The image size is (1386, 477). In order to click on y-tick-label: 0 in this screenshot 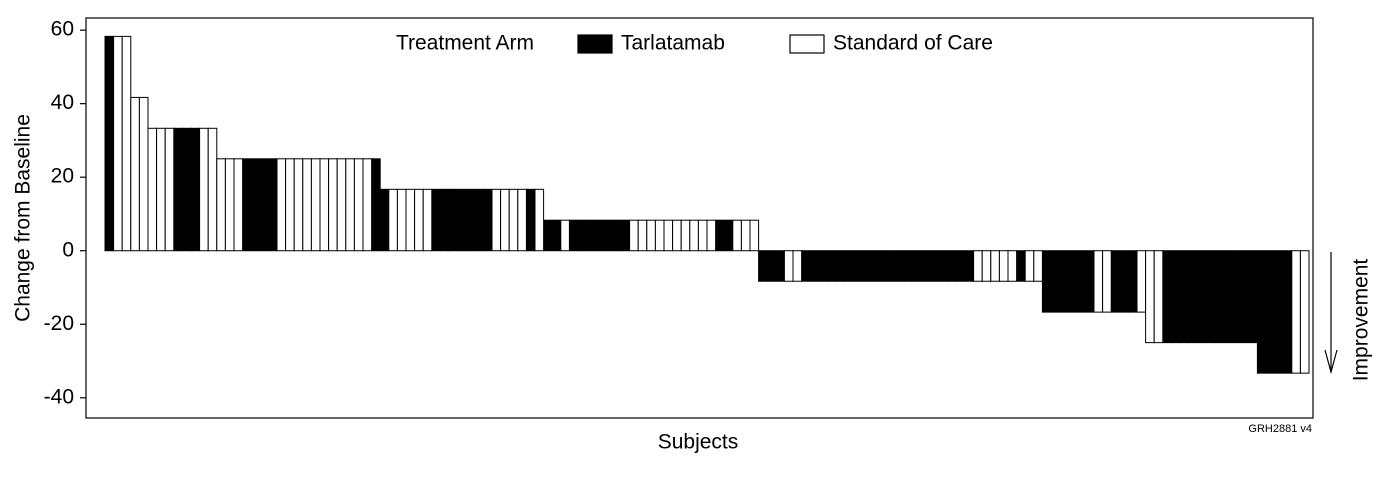, I will do `click(68, 249)`.